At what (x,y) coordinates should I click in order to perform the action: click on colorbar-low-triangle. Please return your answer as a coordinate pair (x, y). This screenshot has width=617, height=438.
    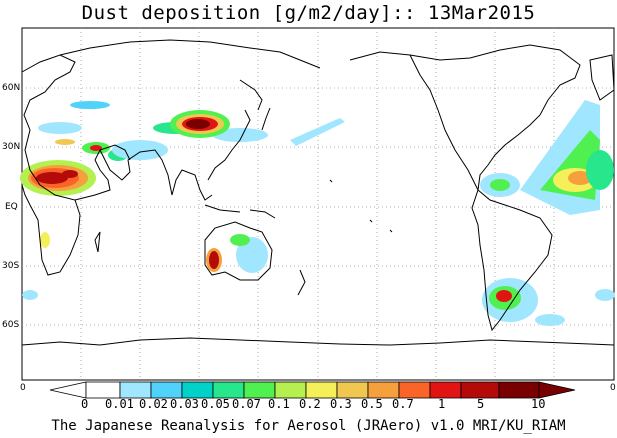
    Looking at the image, I should click on (68, 390).